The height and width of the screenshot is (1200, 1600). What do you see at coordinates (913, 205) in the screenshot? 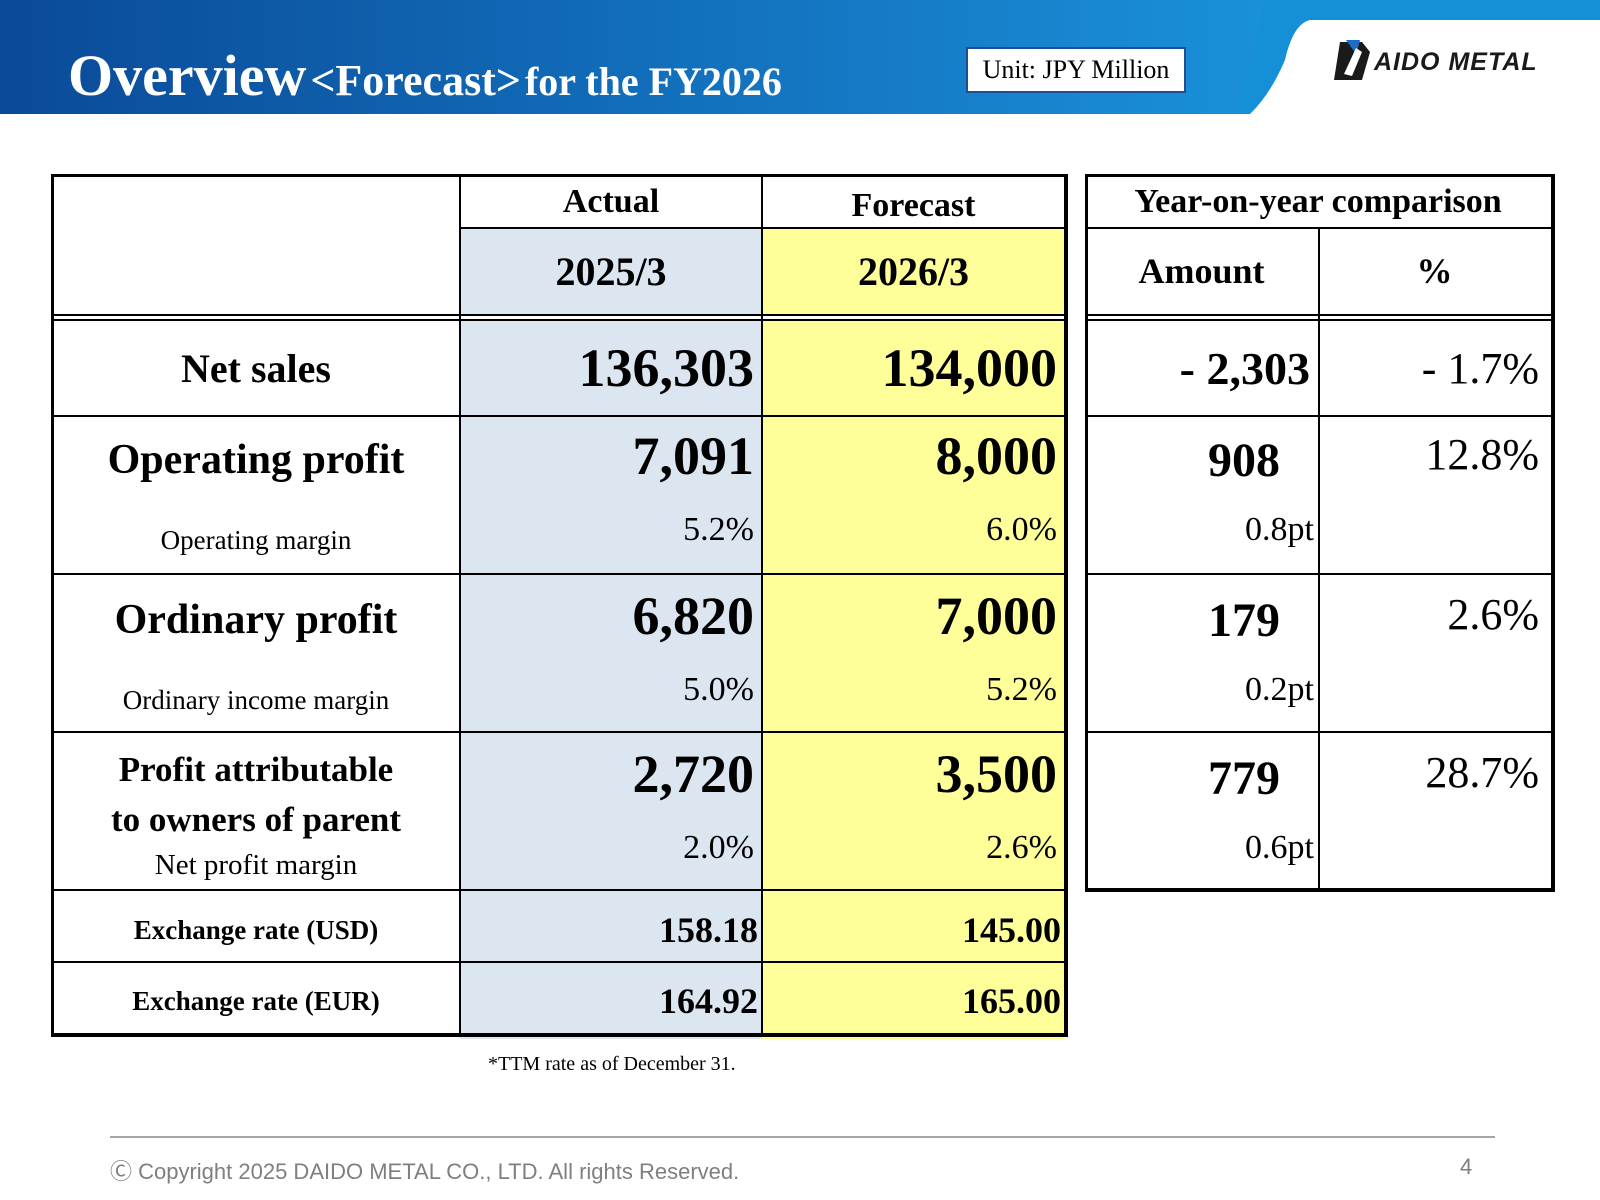
I see `col-forecast: Forecast` at bounding box center [913, 205].